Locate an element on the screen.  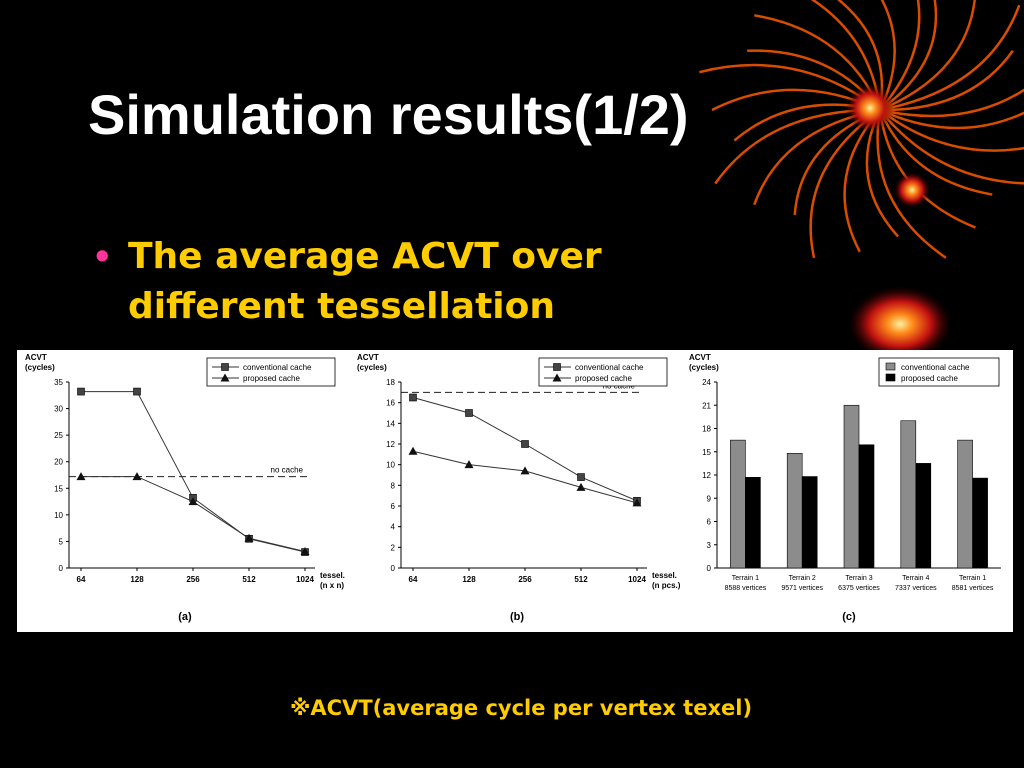
x-tick-sublabel: 8581 vertices is located at coordinates (973, 588).